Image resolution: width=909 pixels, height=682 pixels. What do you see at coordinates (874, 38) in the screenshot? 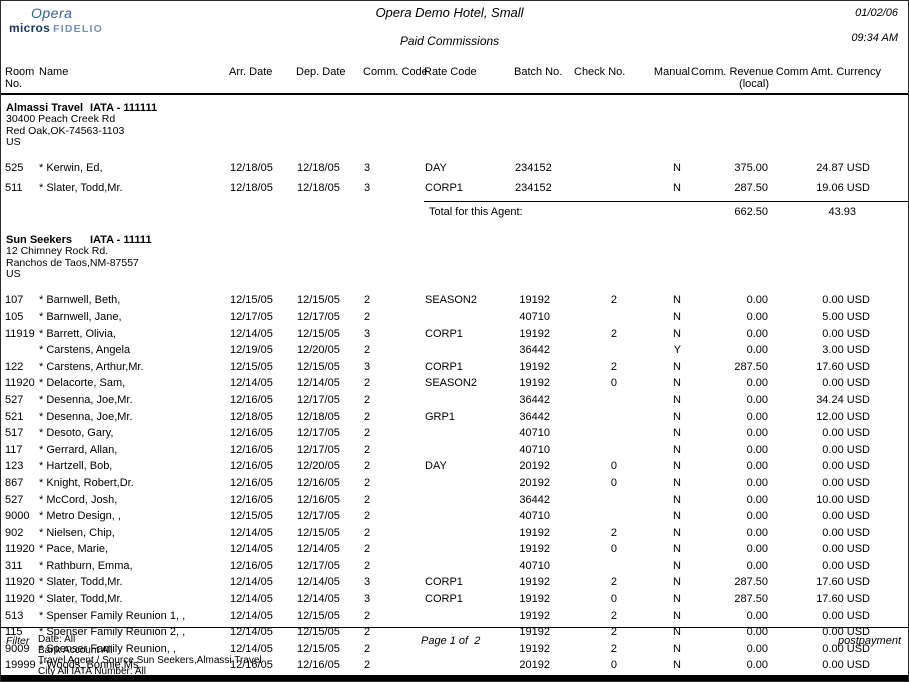
I see `report-time: 09:34 AM` at bounding box center [874, 38].